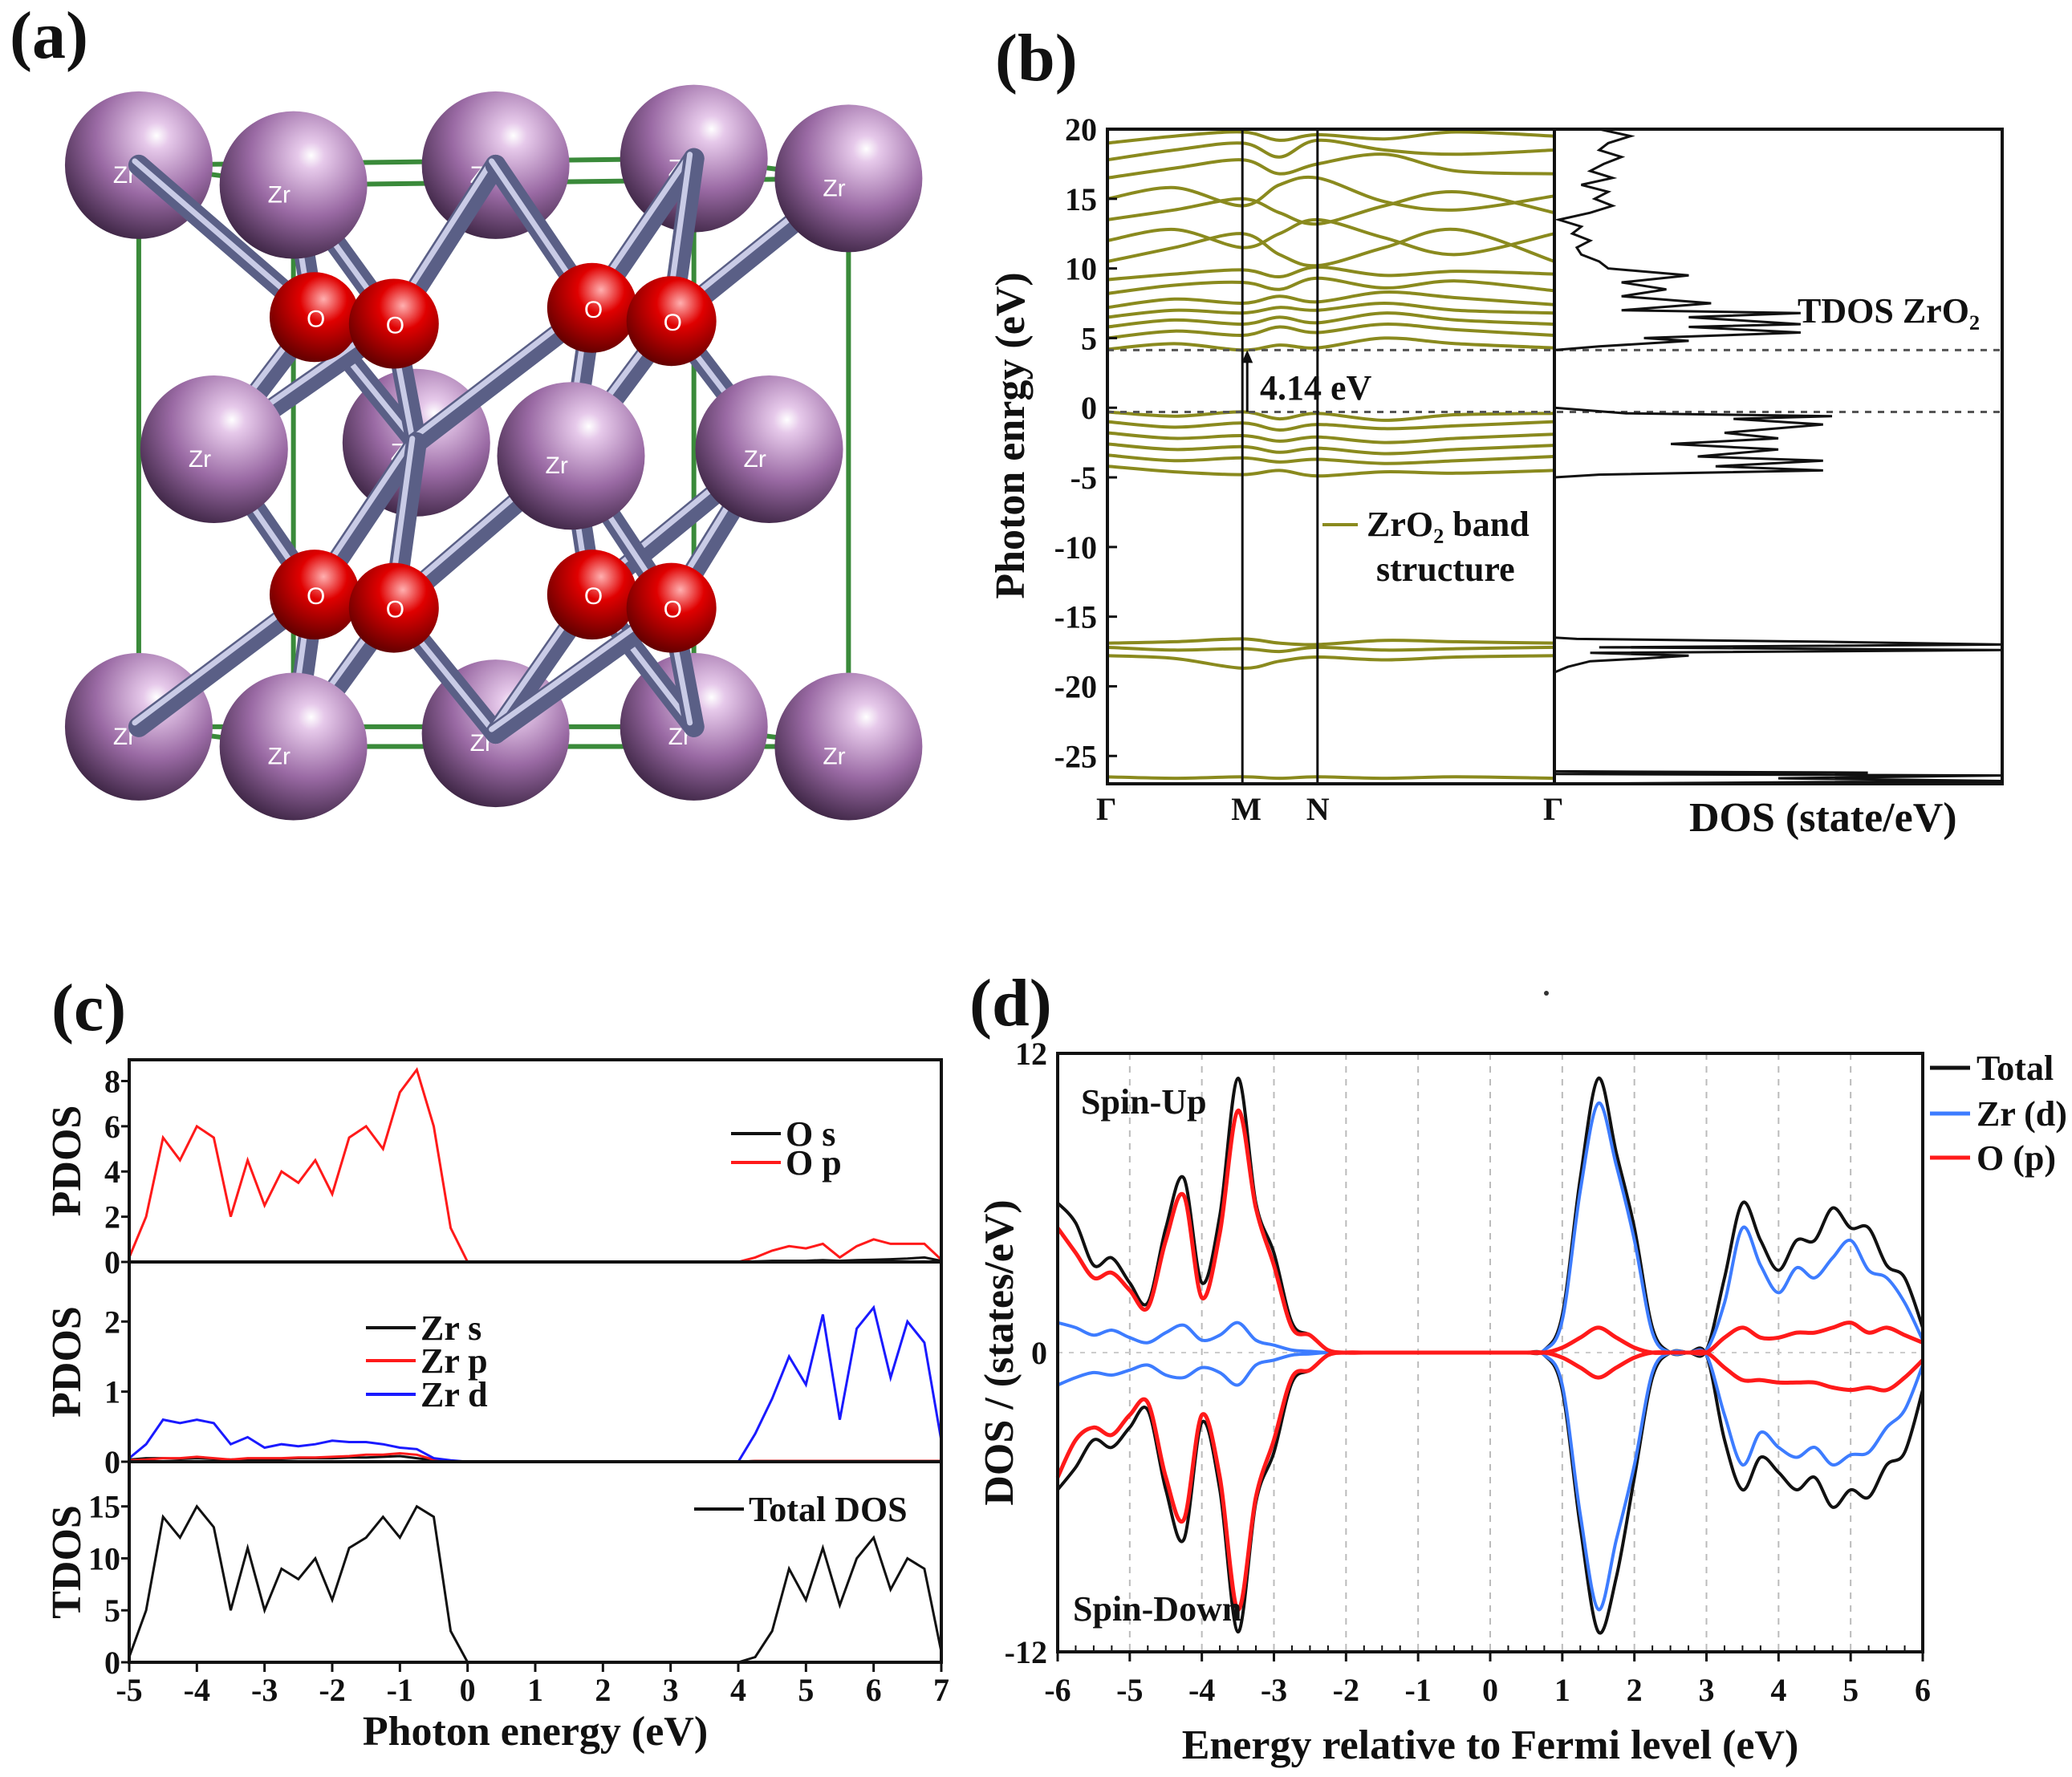 The width and height of the screenshot is (2072, 1777). What do you see at coordinates (1075, 547) in the screenshot?
I see `y-tick-label: -10` at bounding box center [1075, 547].